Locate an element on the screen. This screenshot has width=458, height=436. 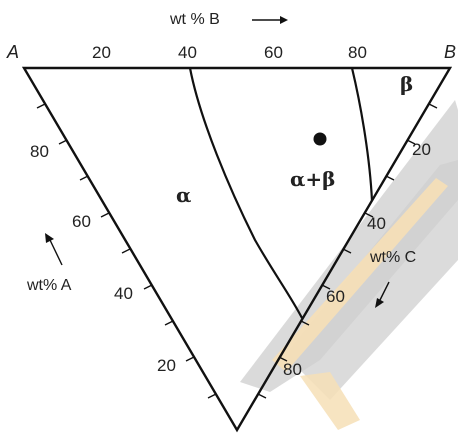
composition-point is located at coordinates (320, 139).